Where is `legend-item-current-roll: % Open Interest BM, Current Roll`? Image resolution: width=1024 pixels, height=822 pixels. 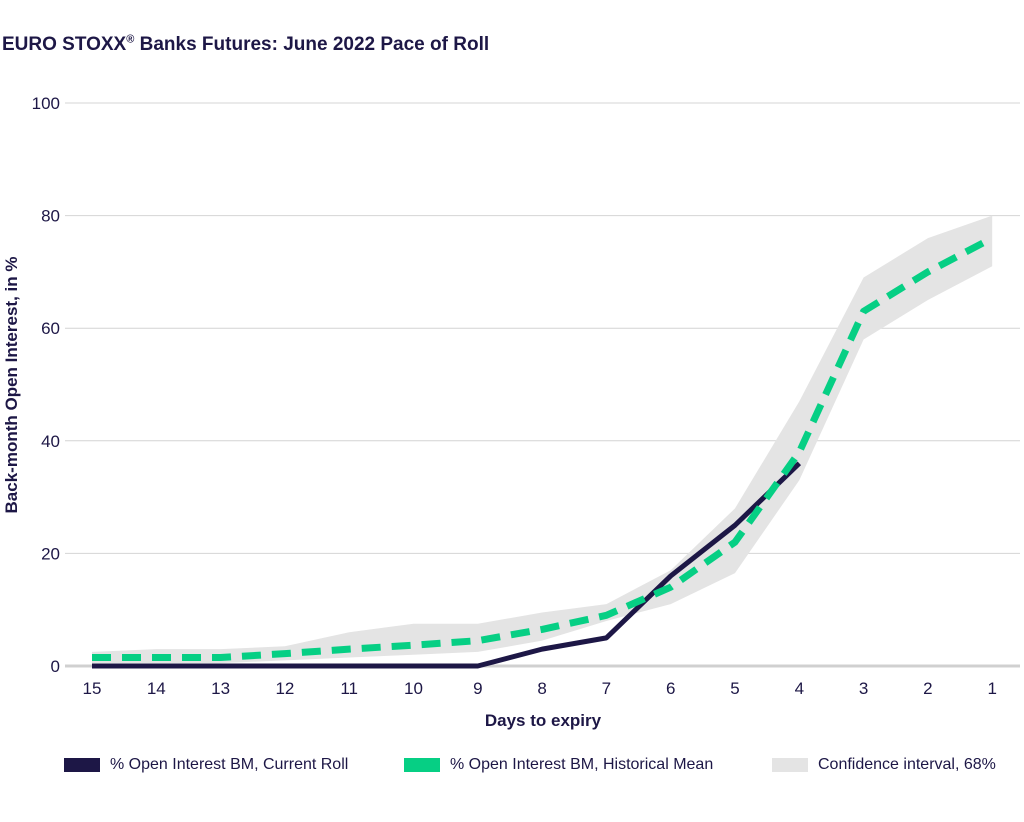 legend-item-current-roll: % Open Interest BM, Current Roll is located at coordinates (206, 765).